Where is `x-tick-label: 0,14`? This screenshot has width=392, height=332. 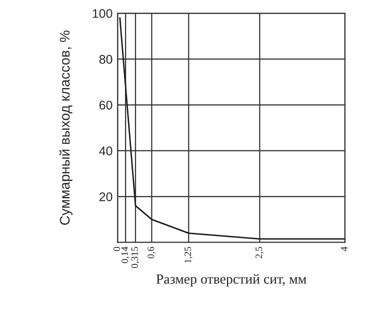
x-tick-label: 0,14 is located at coordinates (125, 255).